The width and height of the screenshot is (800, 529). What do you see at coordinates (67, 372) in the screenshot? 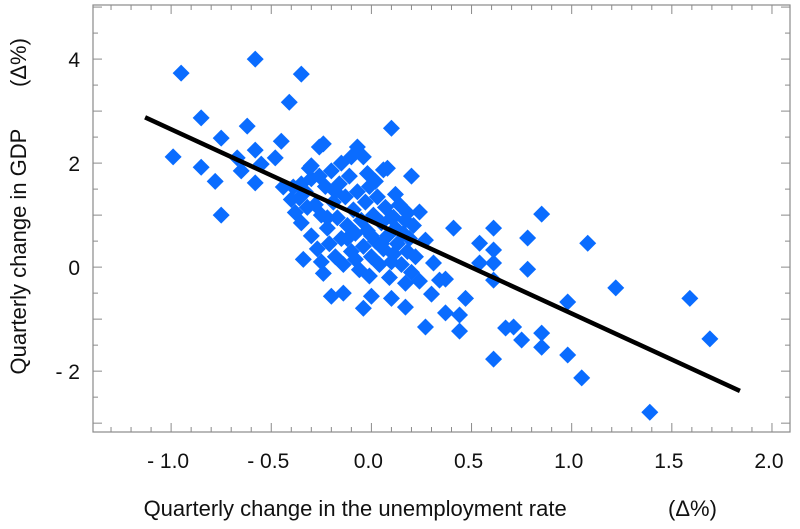
I see `y-tick-label: - 2` at bounding box center [67, 372].